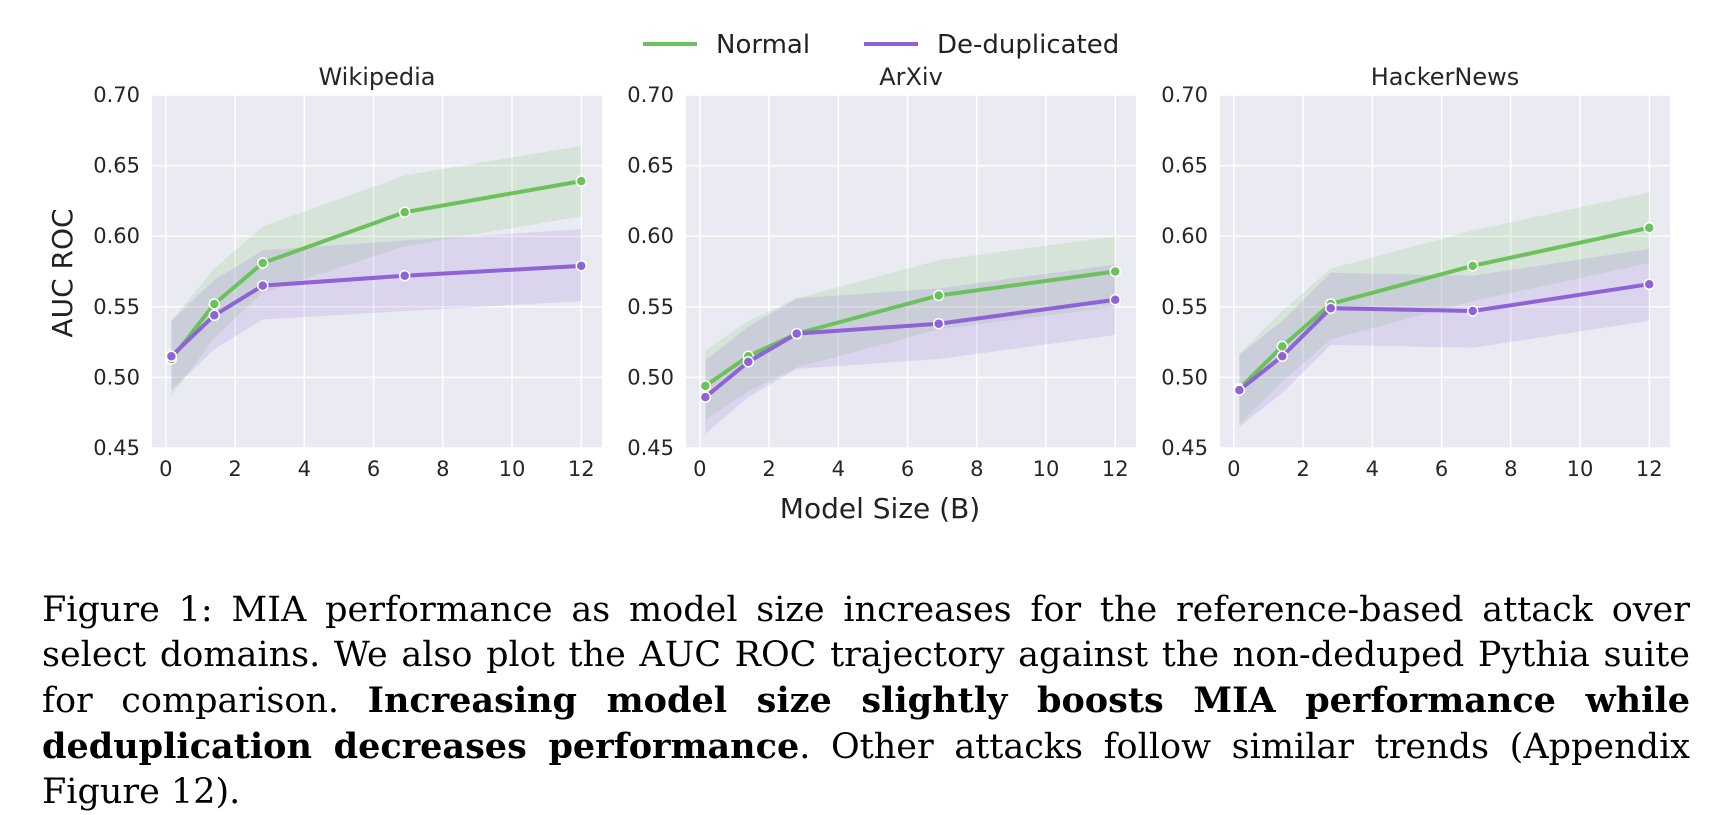  Describe the element at coordinates (1028, 45) in the screenshot. I see `legend-label-deduplicated: De-duplicated` at that location.